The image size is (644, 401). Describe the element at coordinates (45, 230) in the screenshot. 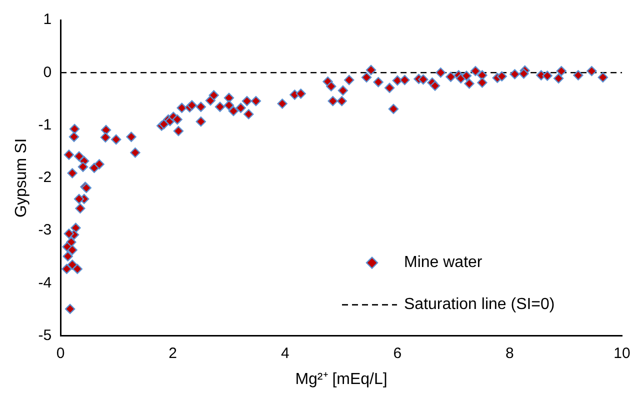

I see `y-tick-label: -3` at that location.